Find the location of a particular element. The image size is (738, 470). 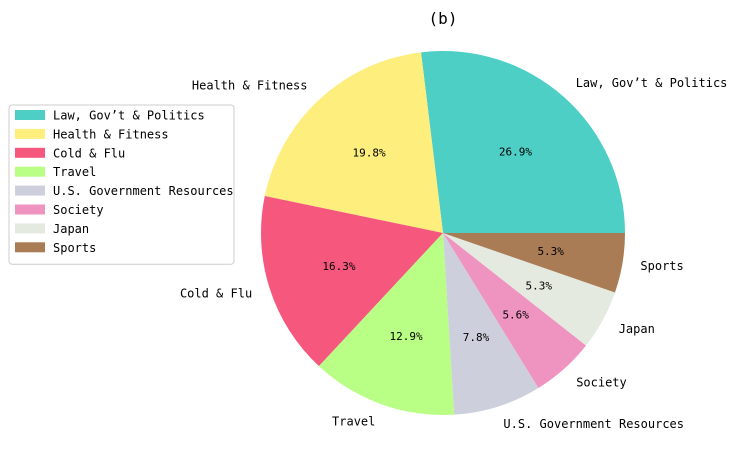

legend-label-u-s-government-resources: U.S. Government Resources is located at coordinates (143, 191).